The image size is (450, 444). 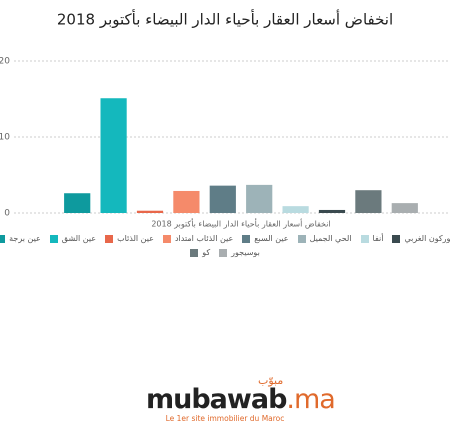 I want to click on legend-item: عين الذئاب, so click(x=129, y=238).